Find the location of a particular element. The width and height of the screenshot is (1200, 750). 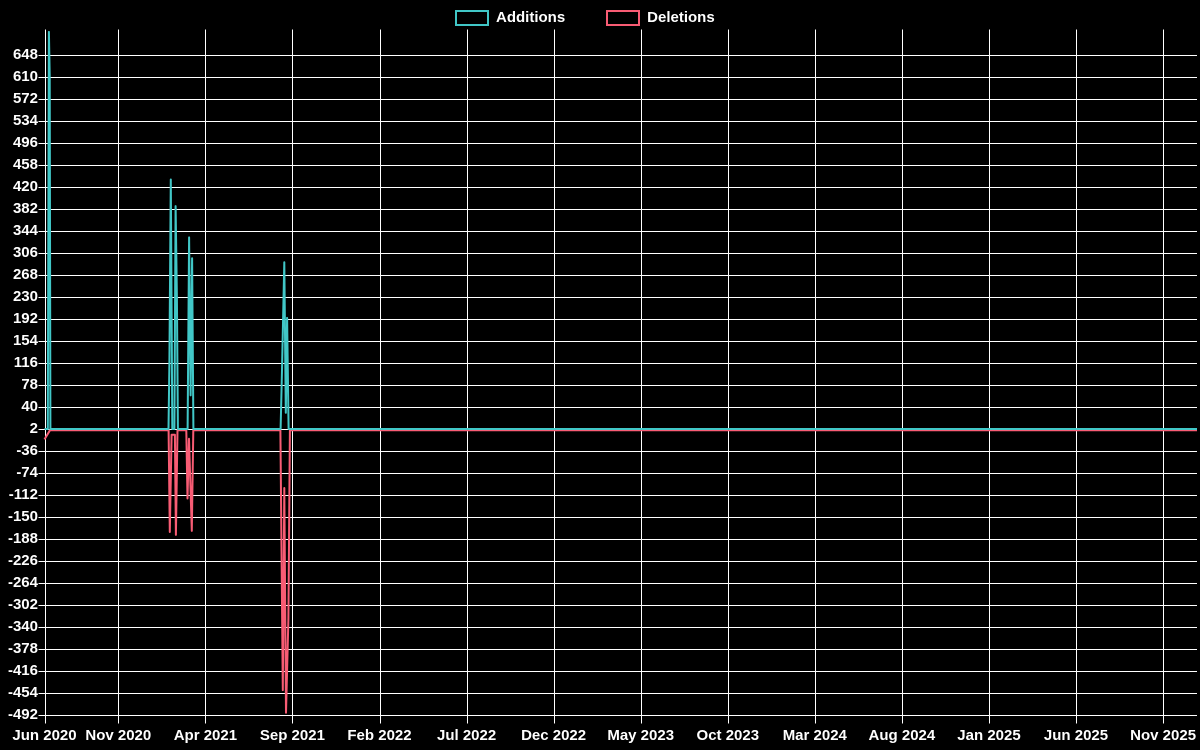

y-tick-label: 648 is located at coordinates (25, 55).